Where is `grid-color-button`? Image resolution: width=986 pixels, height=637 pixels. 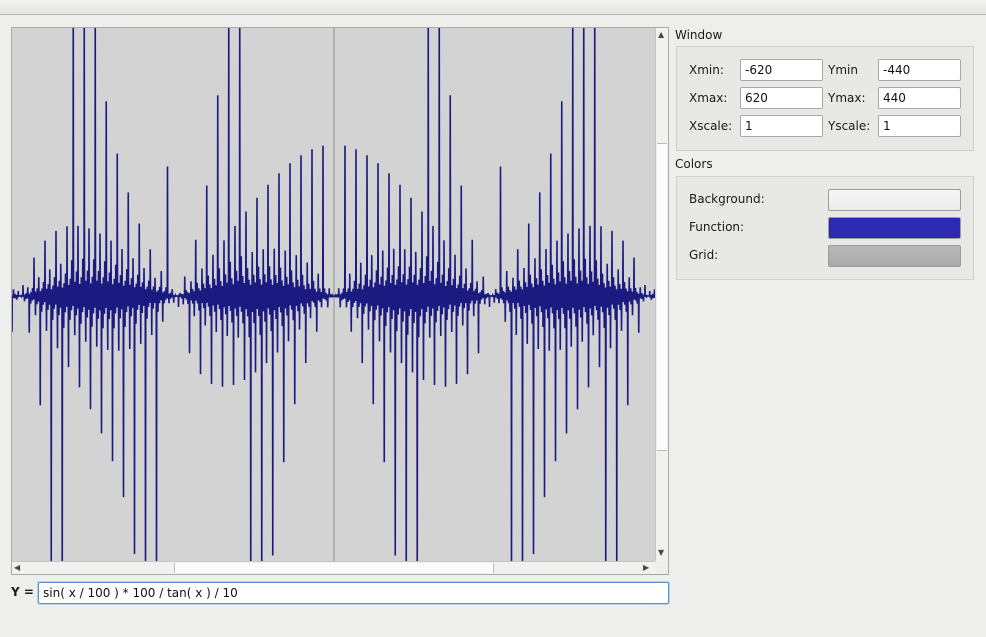 grid-color-button is located at coordinates (894, 256).